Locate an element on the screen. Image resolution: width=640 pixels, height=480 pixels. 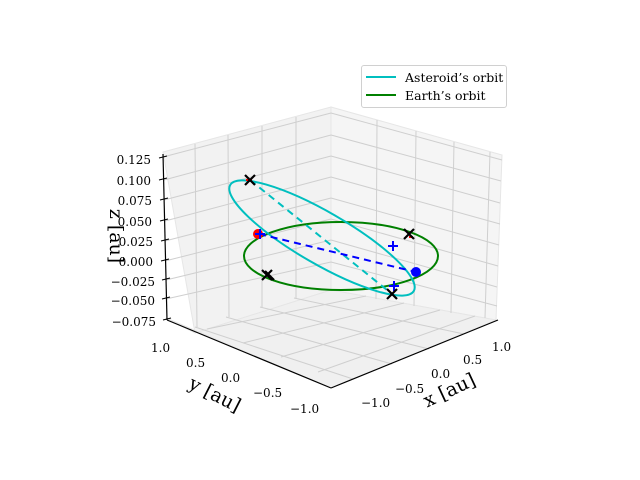
y-tick-label: −1.0 is located at coordinates (304, 409).